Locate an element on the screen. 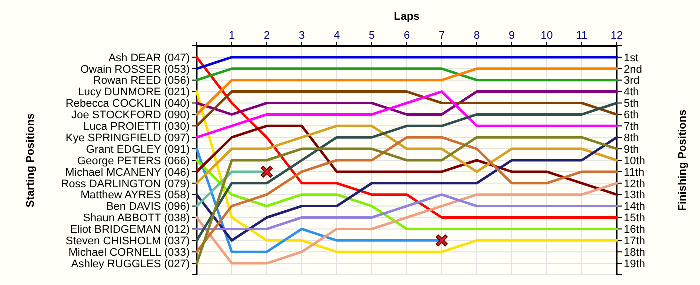  x-axis-title: Laps is located at coordinates (407, 17).